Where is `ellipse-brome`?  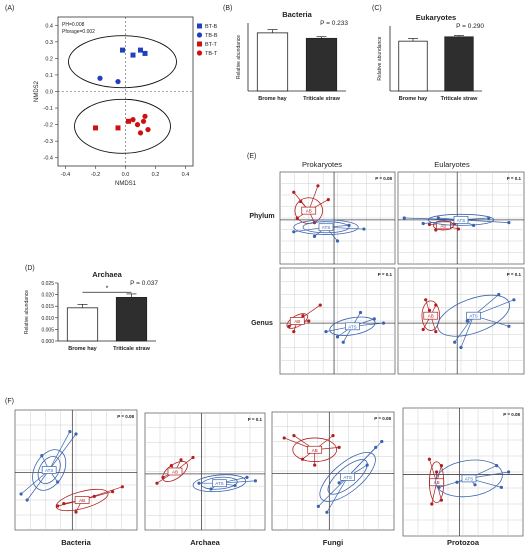 ellipse-brome is located at coordinates (122, 62).